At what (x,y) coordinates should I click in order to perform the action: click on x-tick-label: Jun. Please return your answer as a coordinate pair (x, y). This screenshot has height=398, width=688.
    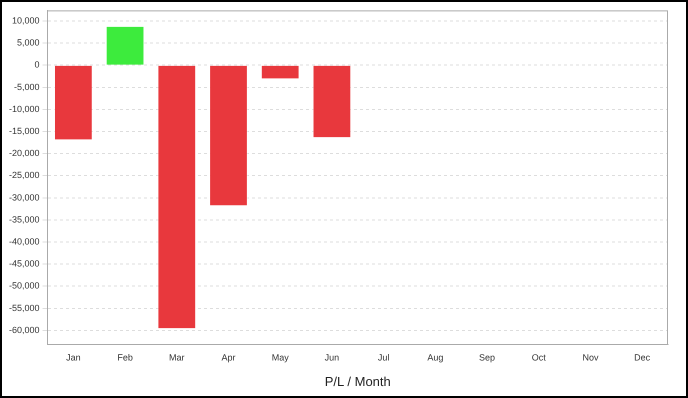
    Looking at the image, I should click on (332, 357).